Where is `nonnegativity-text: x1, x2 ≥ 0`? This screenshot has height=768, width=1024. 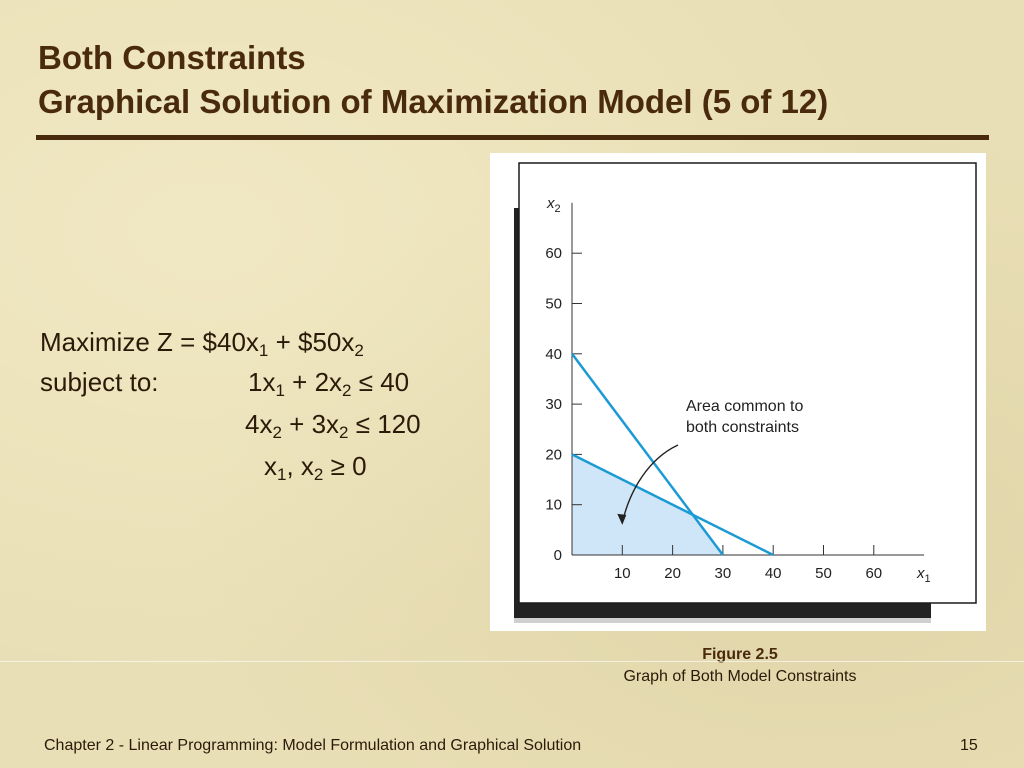
nonnegativity-text: x1, x2 ≥ 0 is located at coordinates (315, 467).